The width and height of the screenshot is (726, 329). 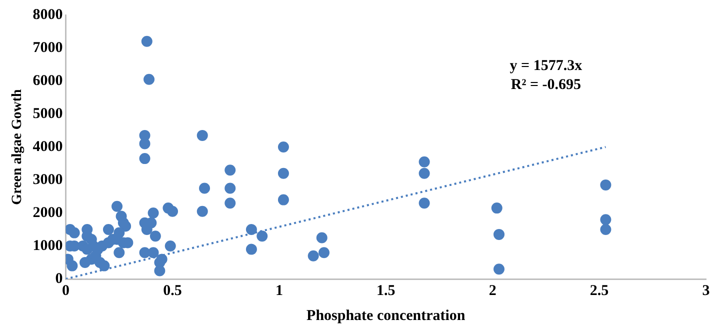 I want to click on y-axis-title: Green algae Gowth, so click(x=18, y=146).